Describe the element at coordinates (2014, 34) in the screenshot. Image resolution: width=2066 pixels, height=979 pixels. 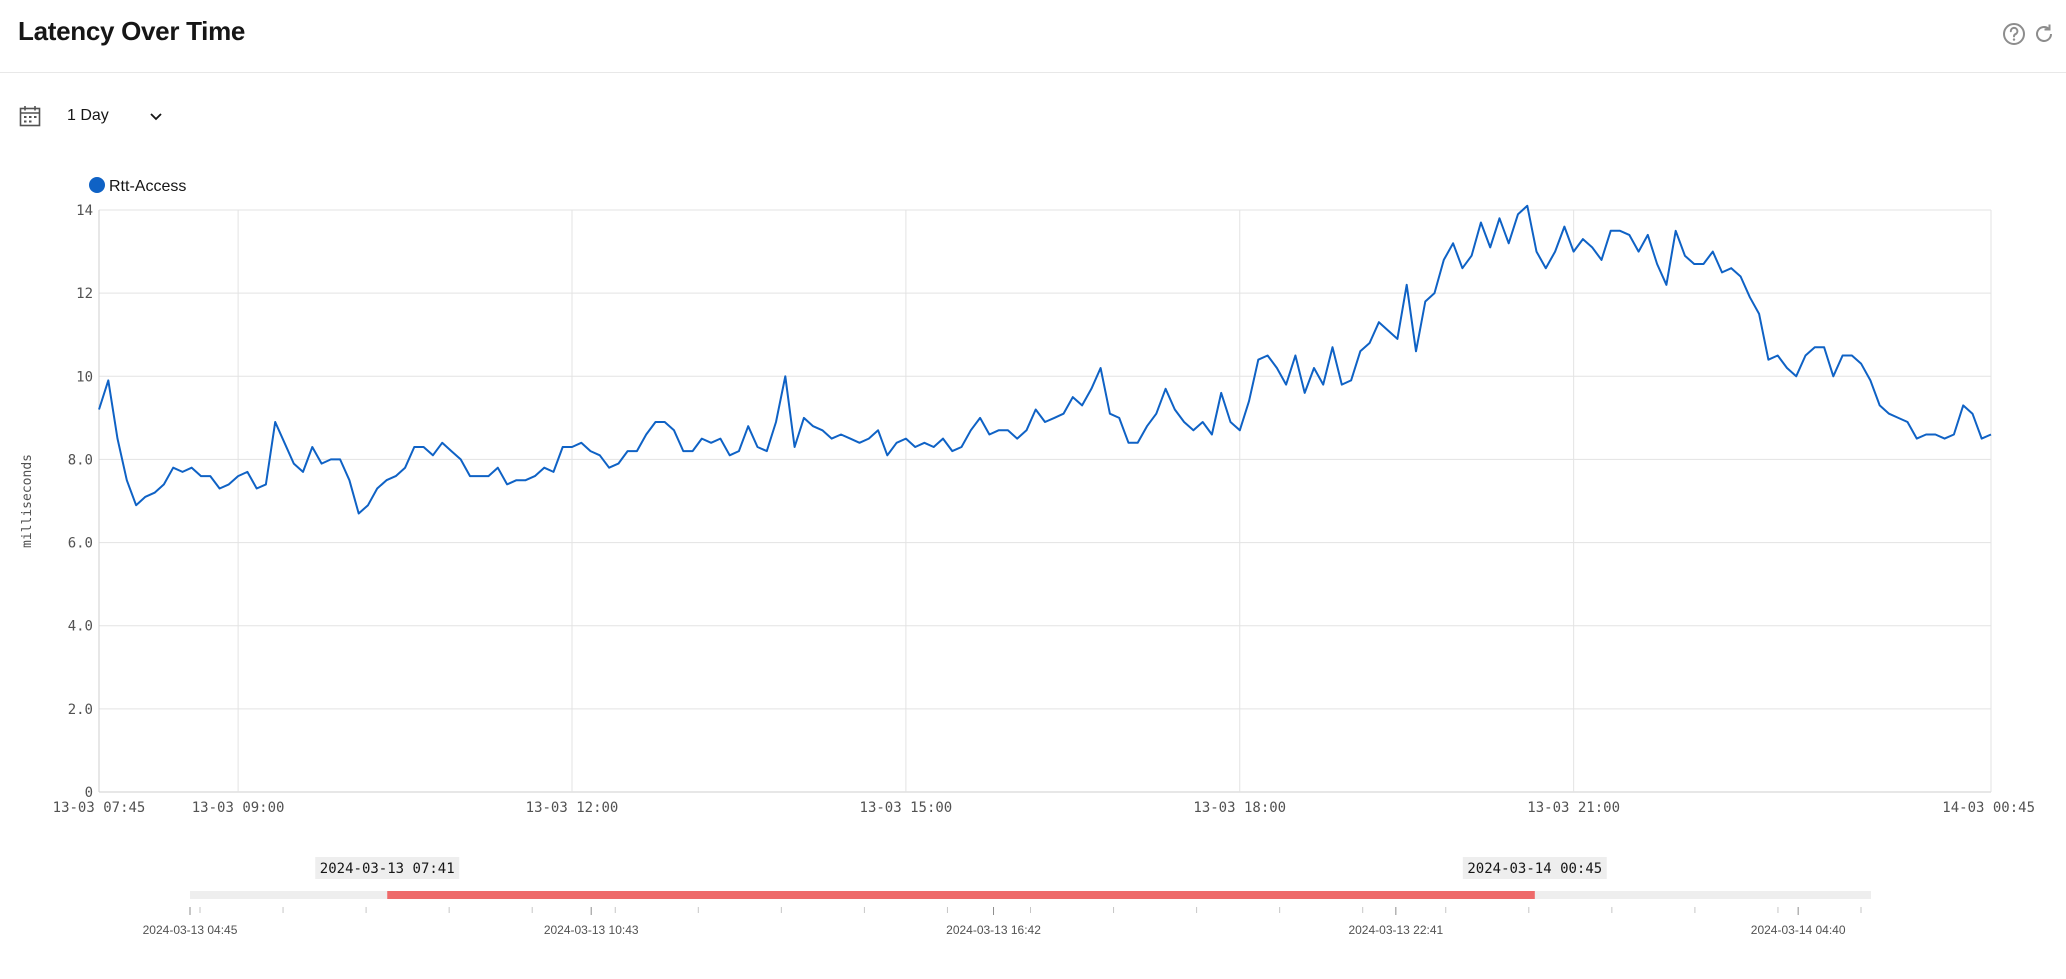
I see `help-circle-icon` at that location.